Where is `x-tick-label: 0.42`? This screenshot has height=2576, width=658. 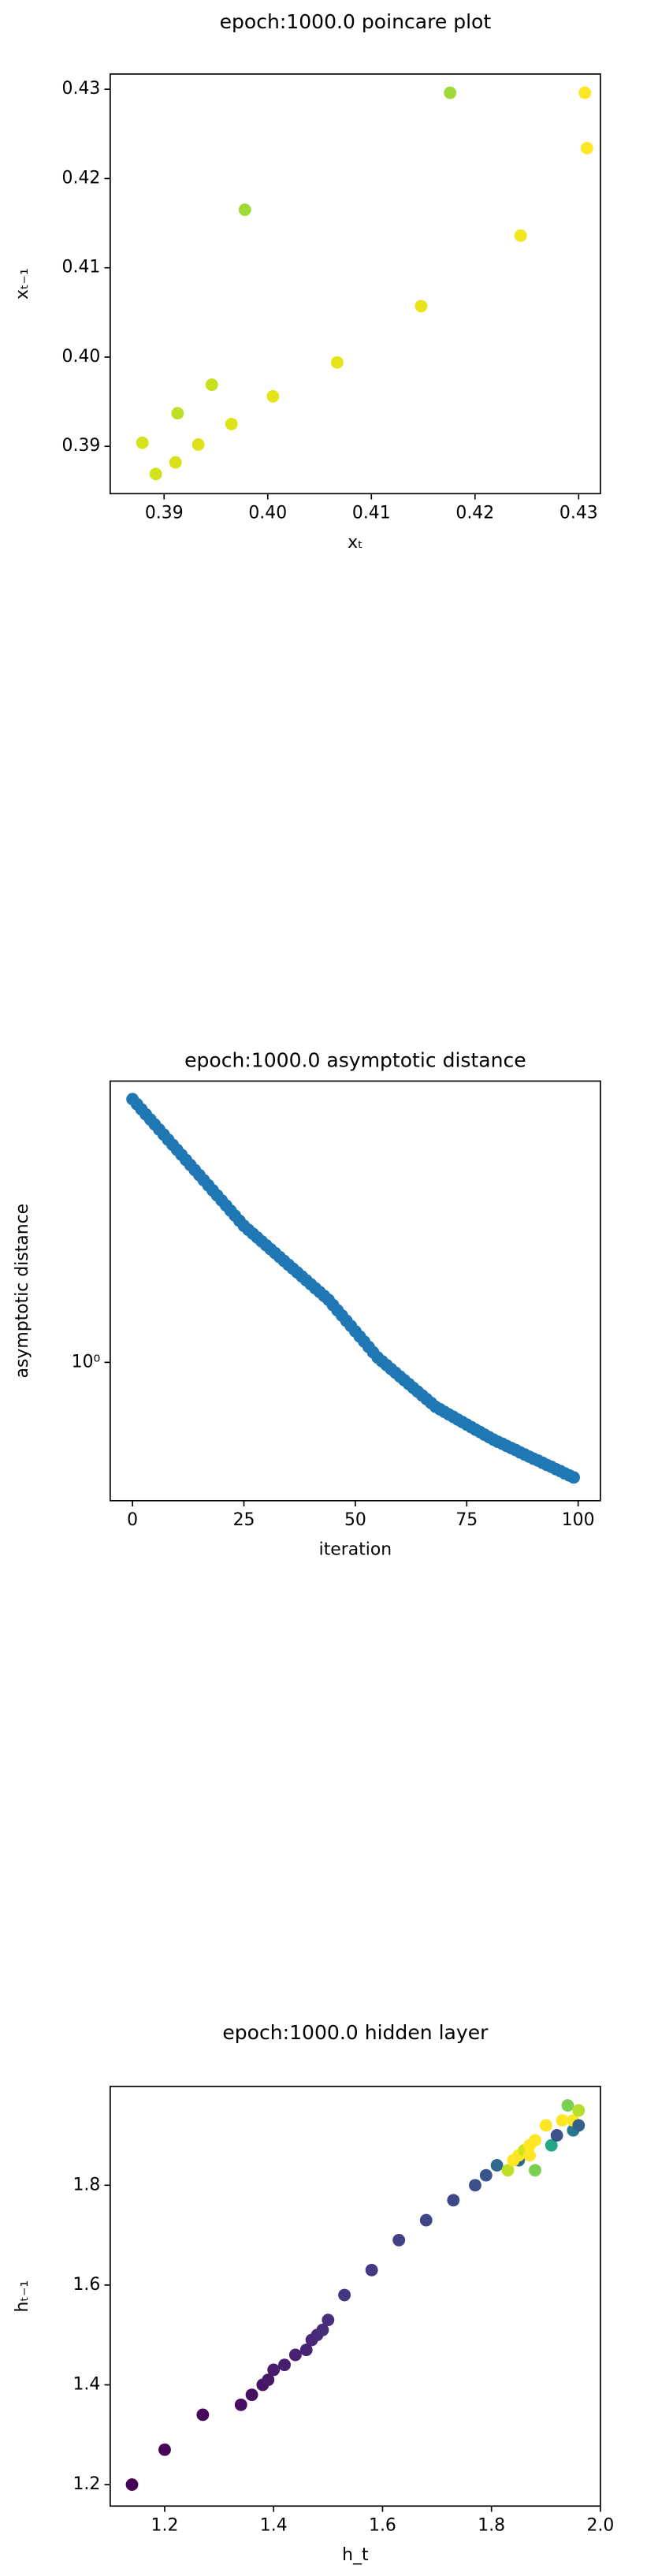
x-tick-label: 0.42 is located at coordinates (474, 513).